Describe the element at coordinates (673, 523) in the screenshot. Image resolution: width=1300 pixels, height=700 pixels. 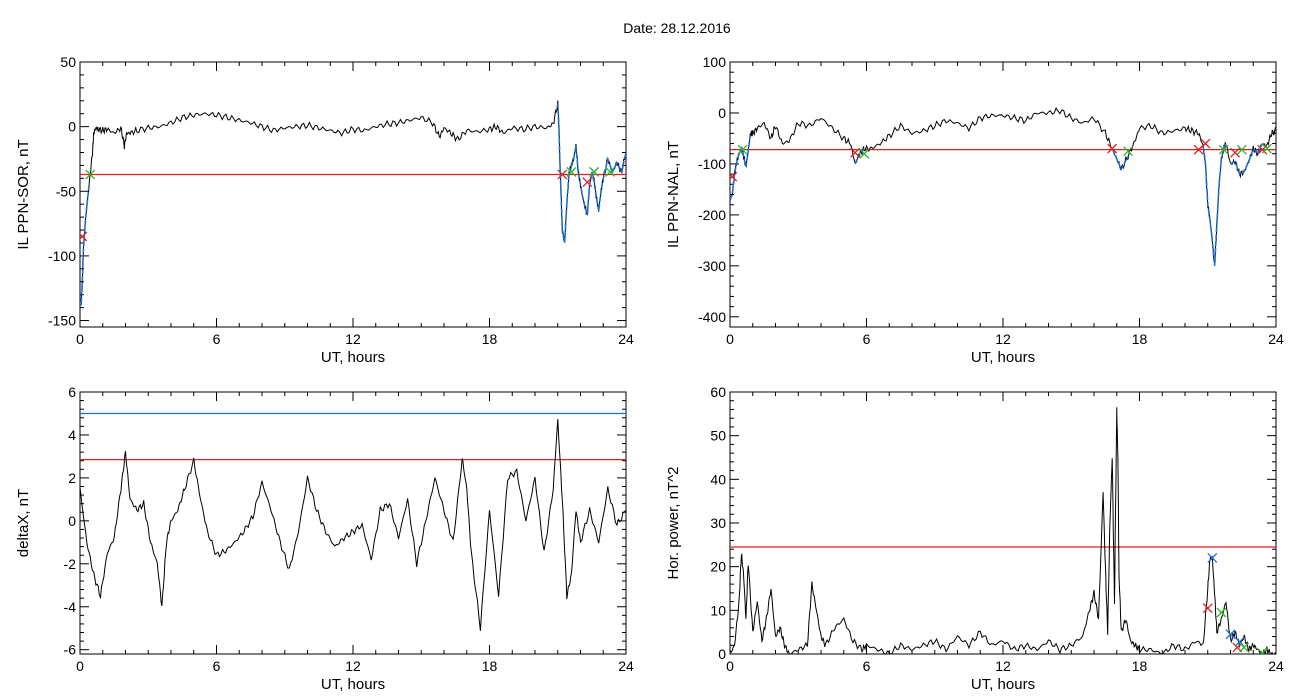
I see `y-axis-label: Hor. power, nT^2` at that location.